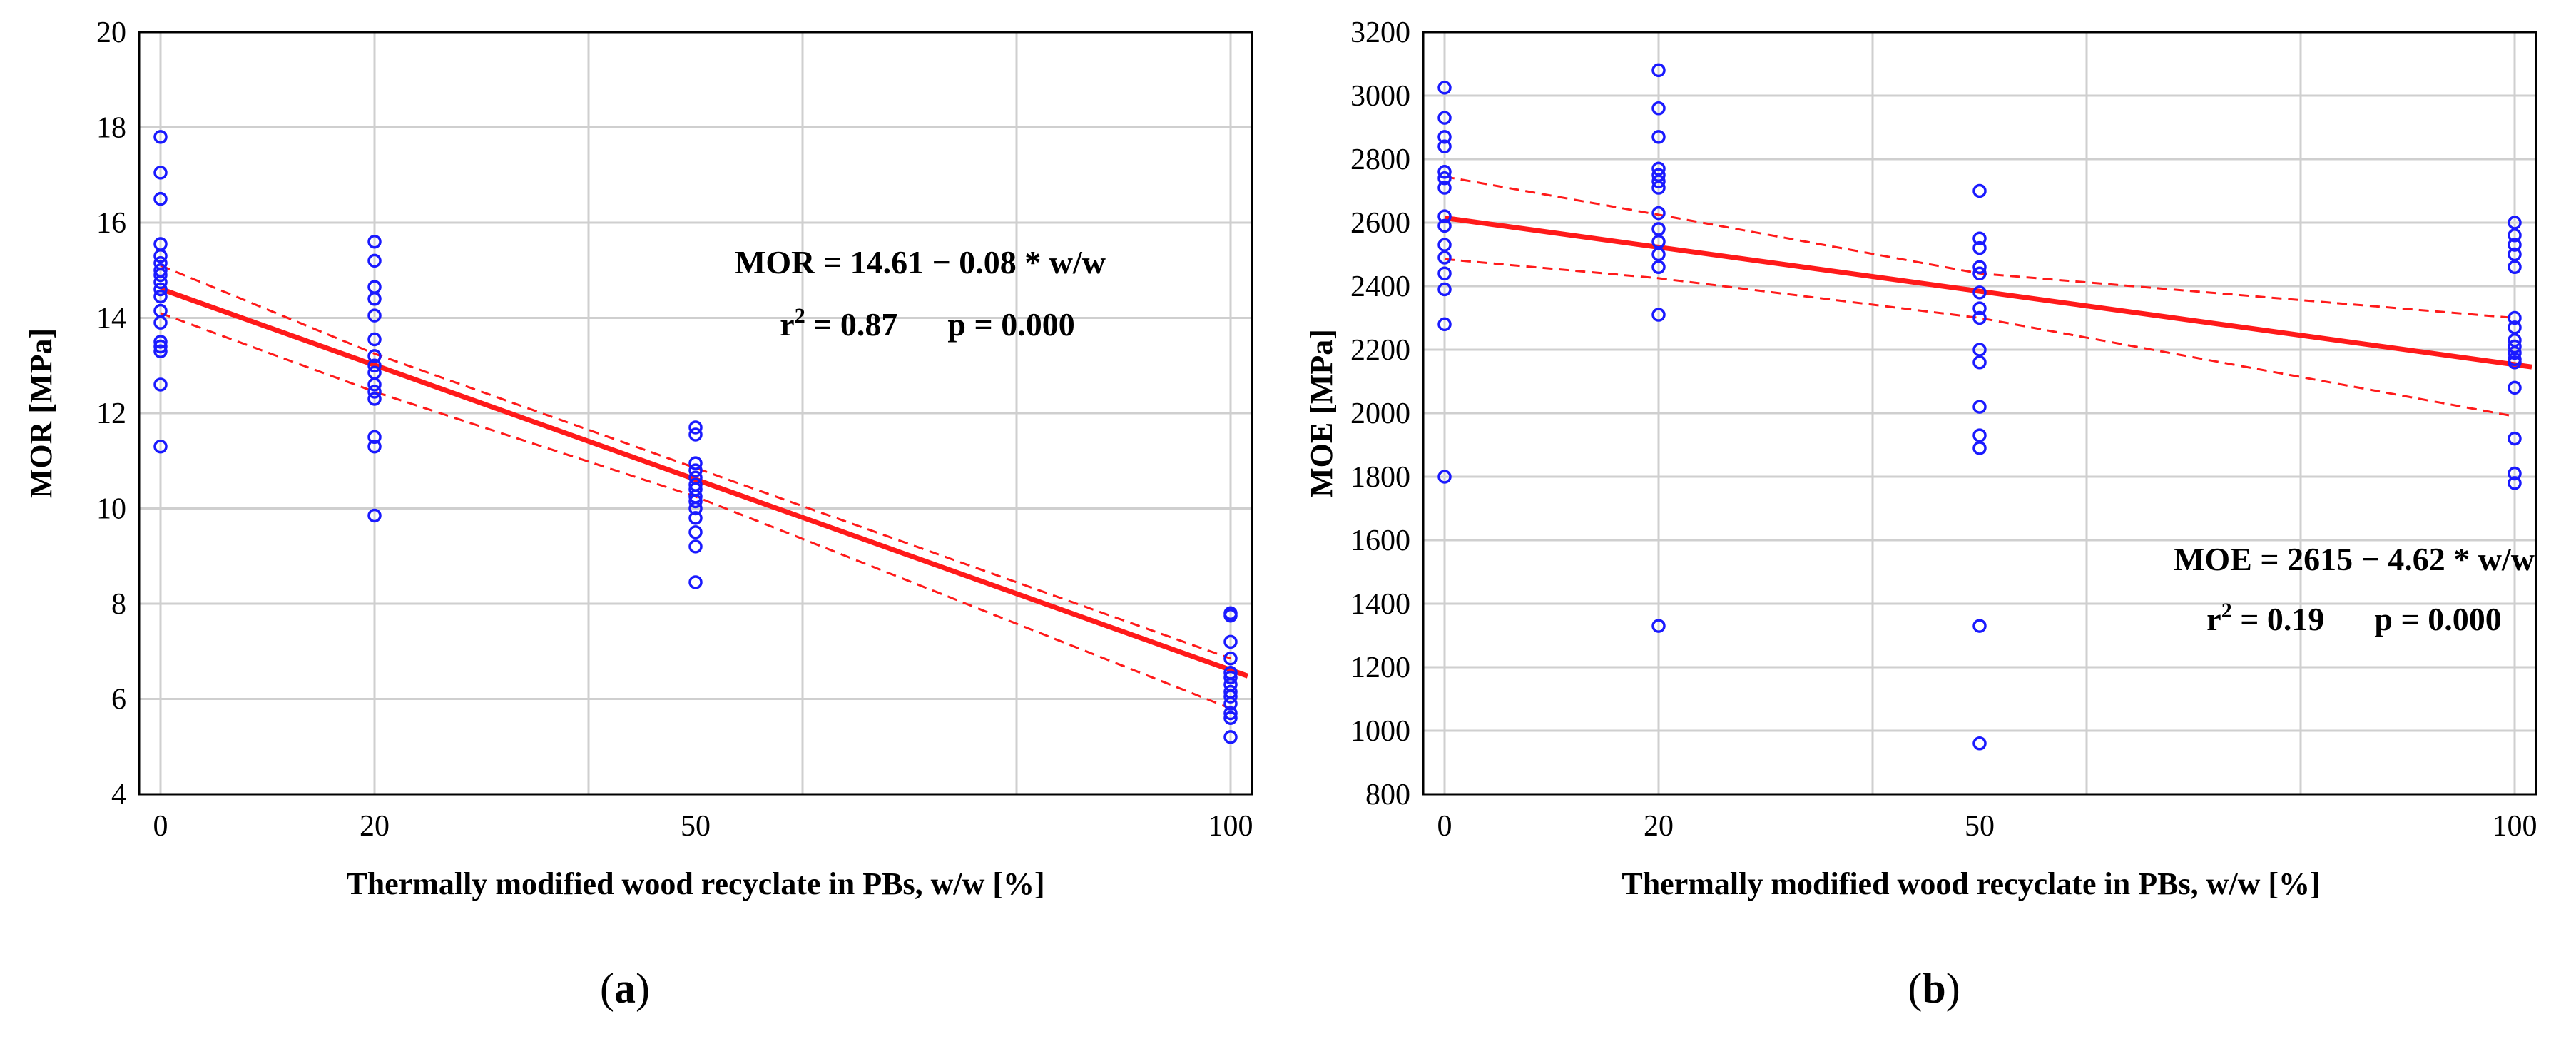  Describe the element at coordinates (1380, 96) in the screenshot. I see `y-tick-label: 3000` at that location.